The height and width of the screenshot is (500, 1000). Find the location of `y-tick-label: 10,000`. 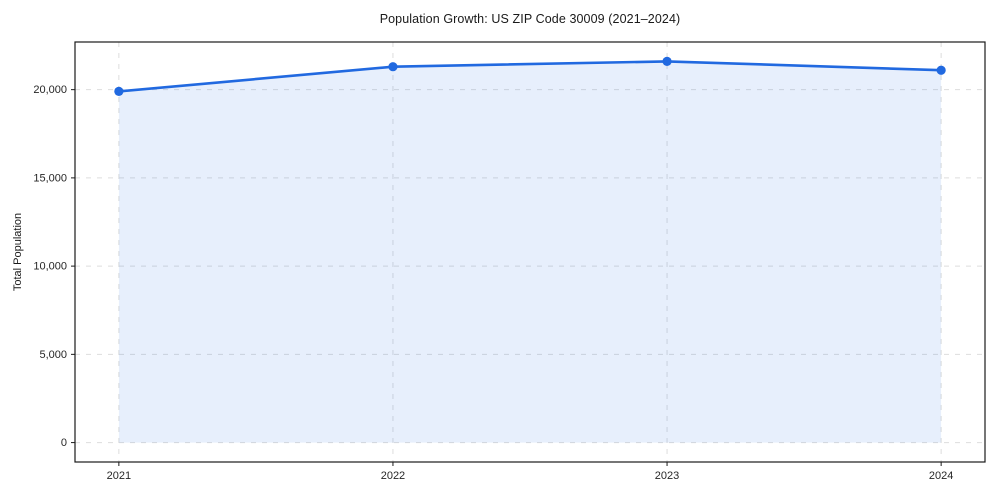

y-tick-label: 10,000 is located at coordinates (50, 267).